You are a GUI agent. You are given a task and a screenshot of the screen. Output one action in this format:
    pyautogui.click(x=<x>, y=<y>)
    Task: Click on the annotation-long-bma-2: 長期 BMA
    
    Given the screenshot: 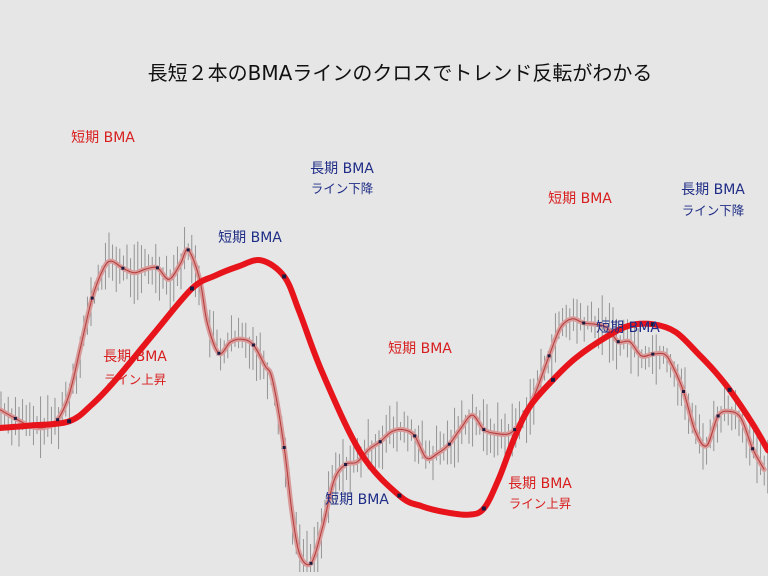 What is the action you would take?
    pyautogui.click(x=342, y=169)
    